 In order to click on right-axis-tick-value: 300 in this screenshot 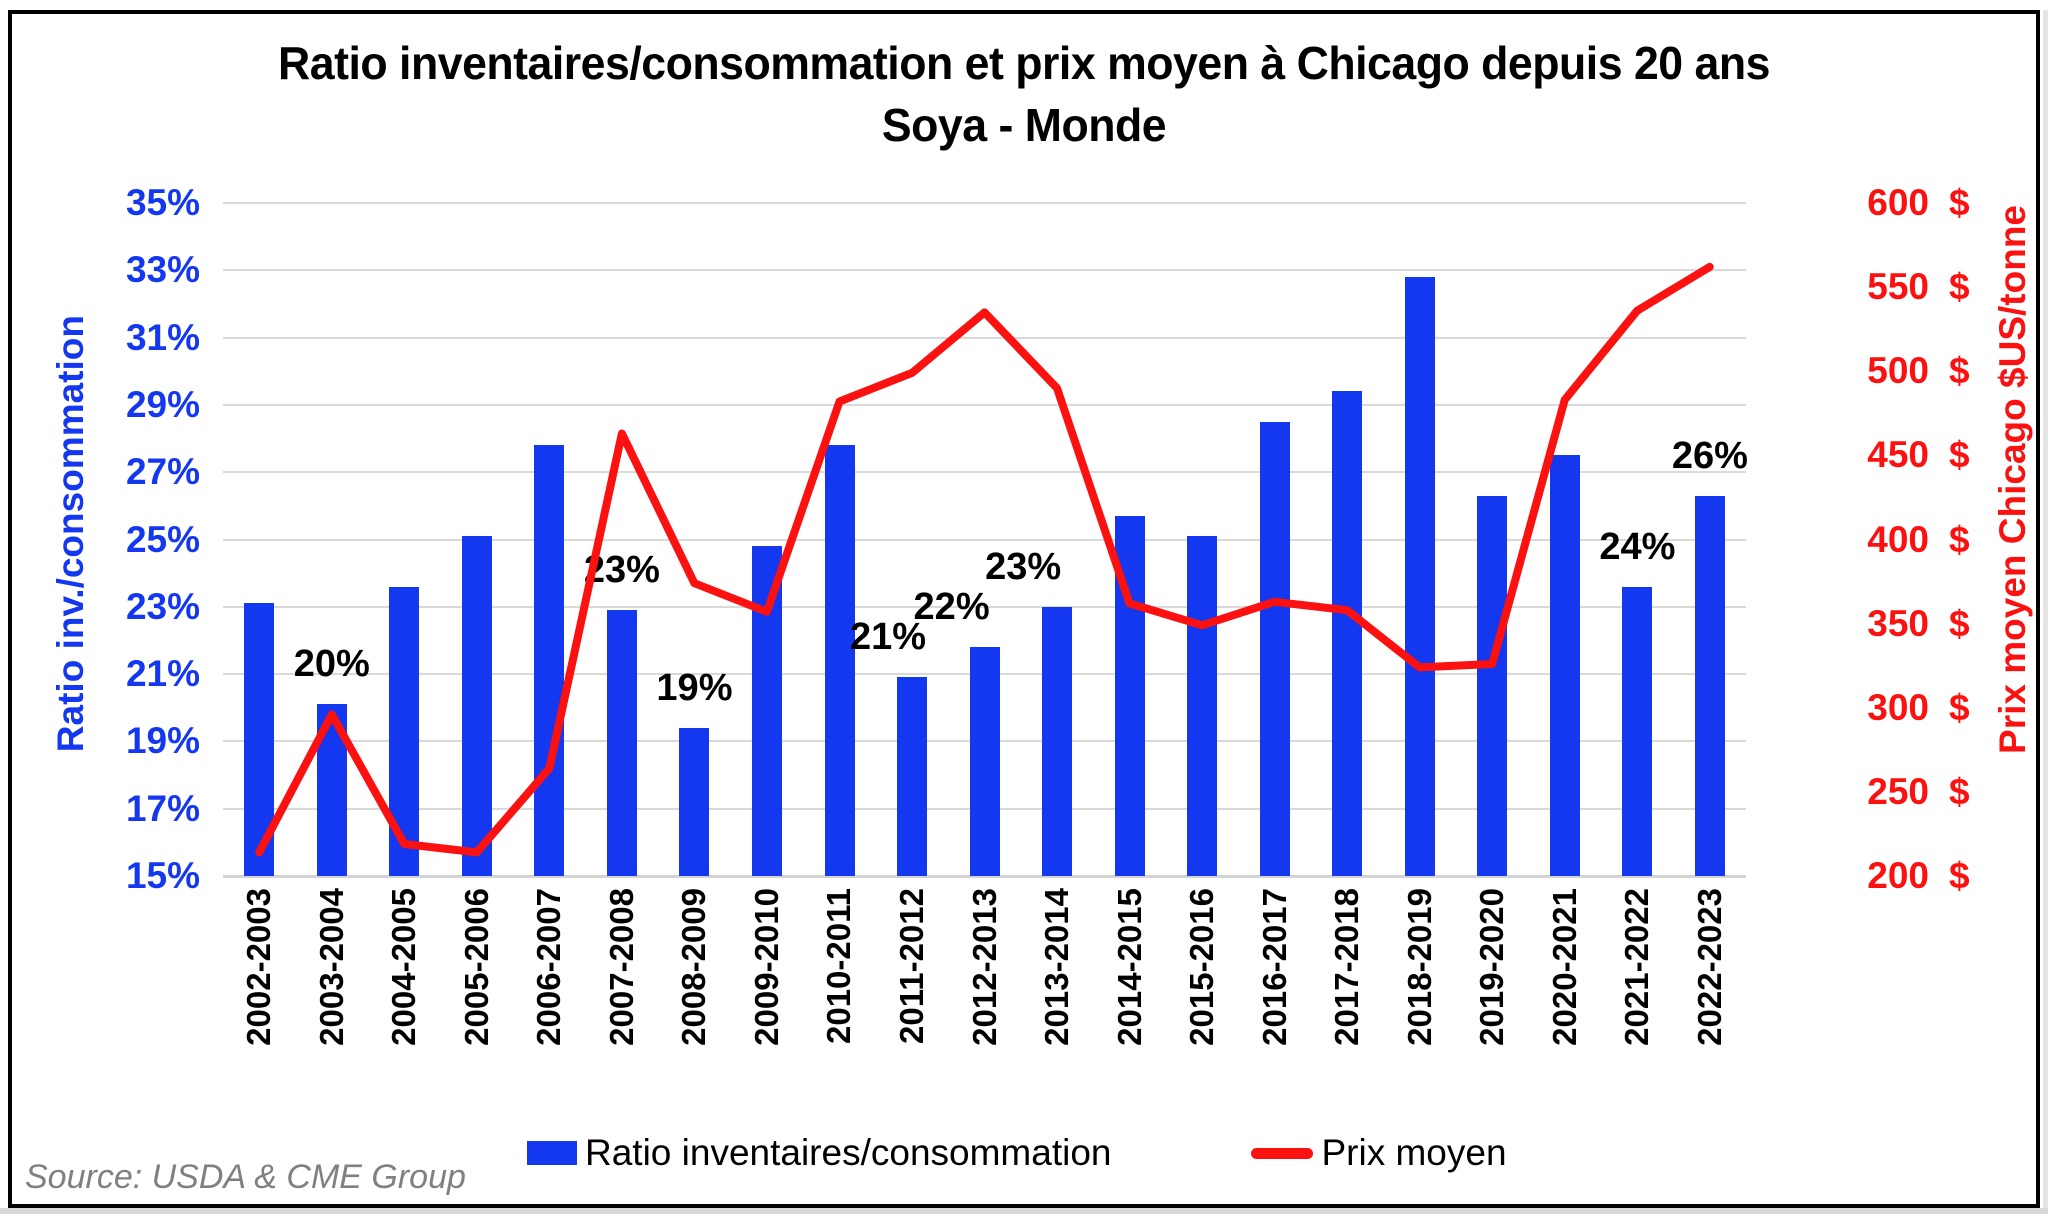, I will do `click(1898, 707)`.